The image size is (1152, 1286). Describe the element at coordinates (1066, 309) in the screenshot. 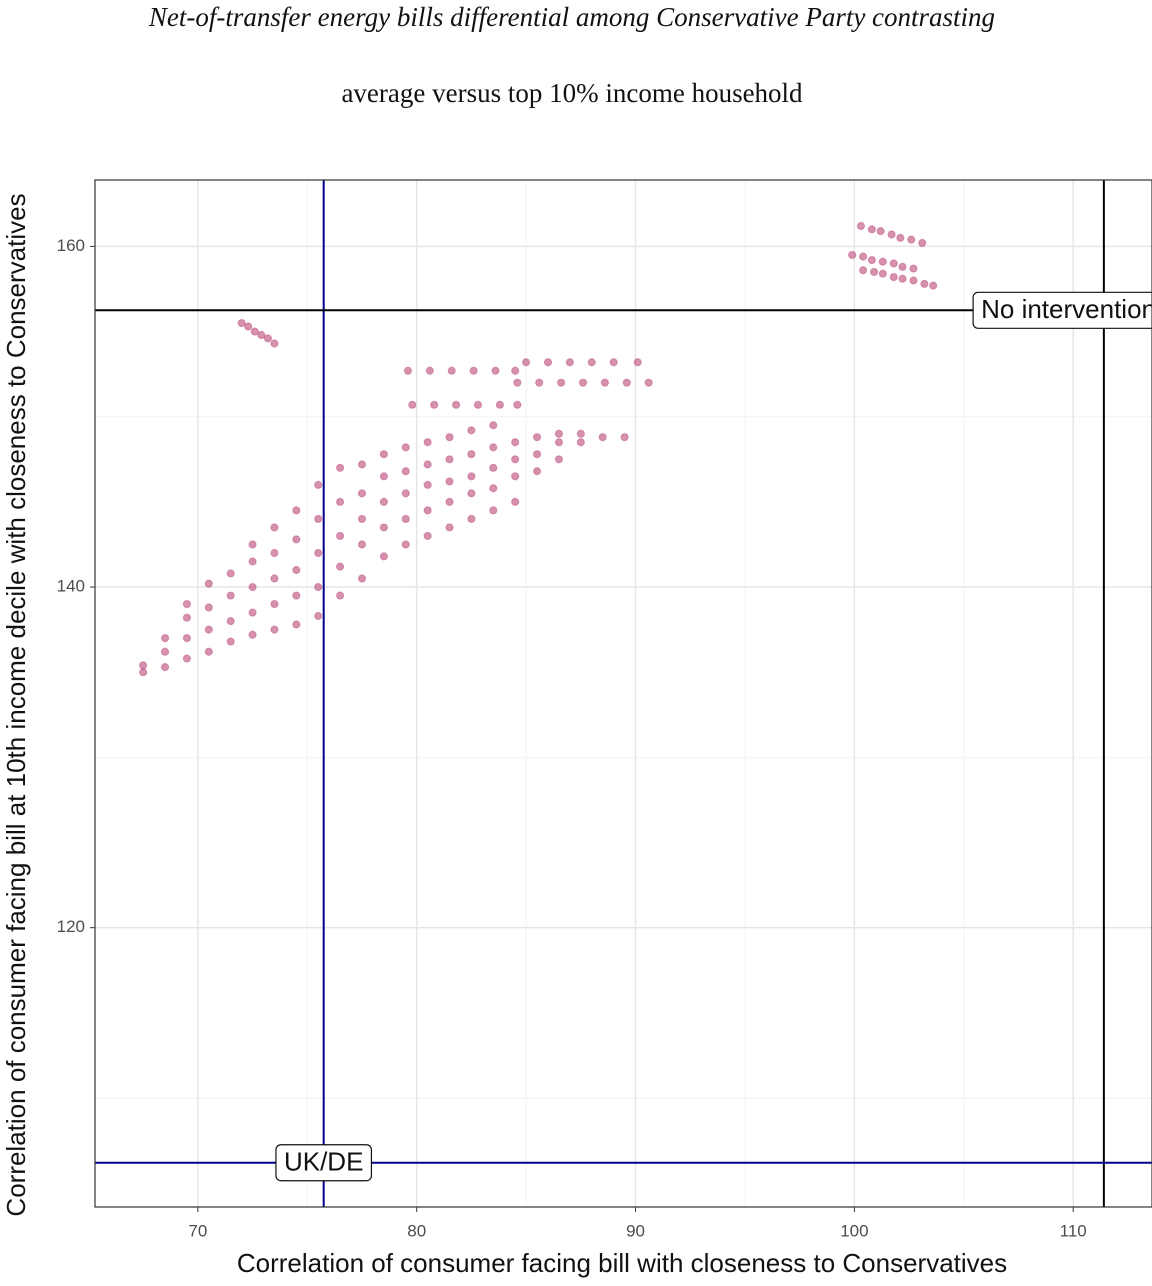

I see `line-label: No intervention` at that location.